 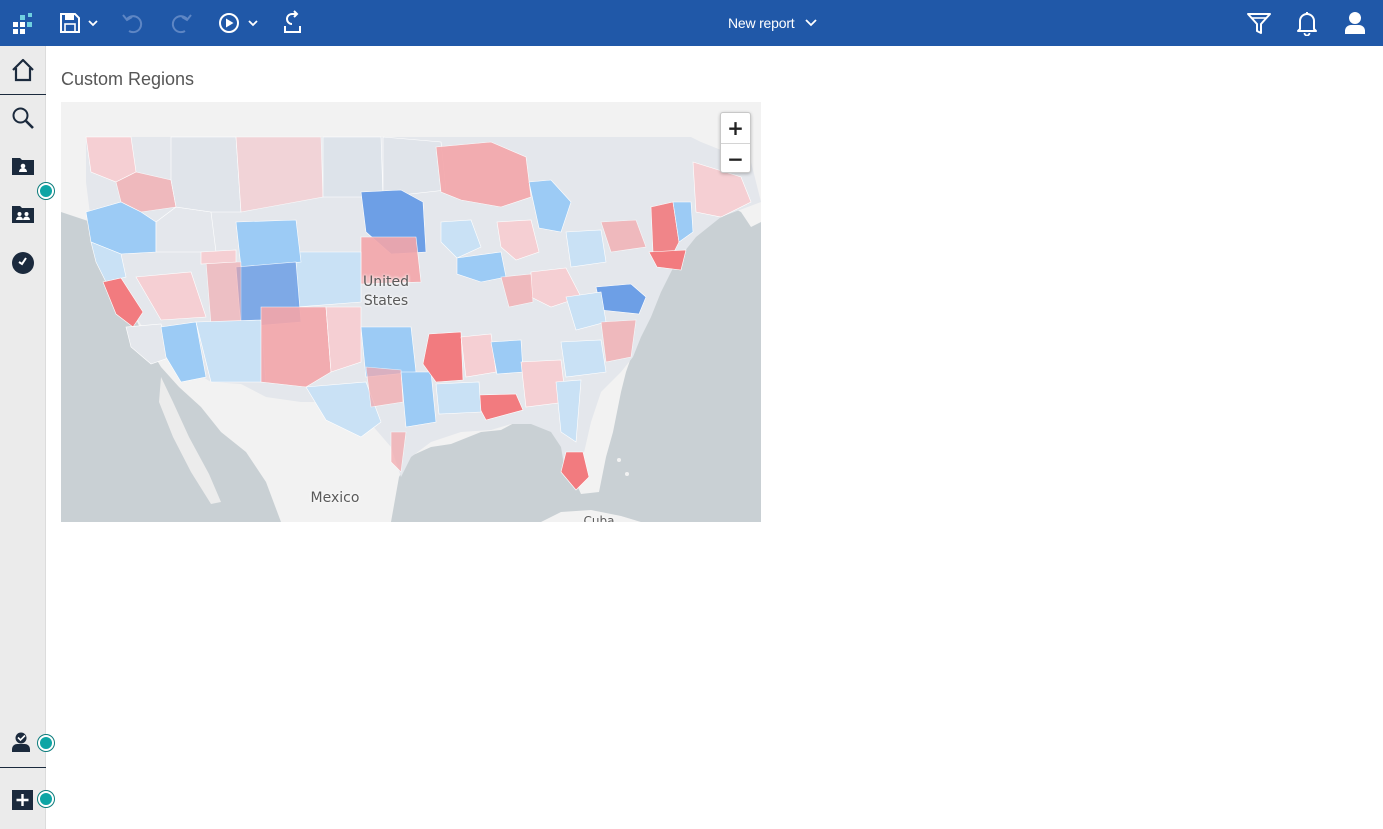 I want to click on notifications-button, so click(x=1307, y=23).